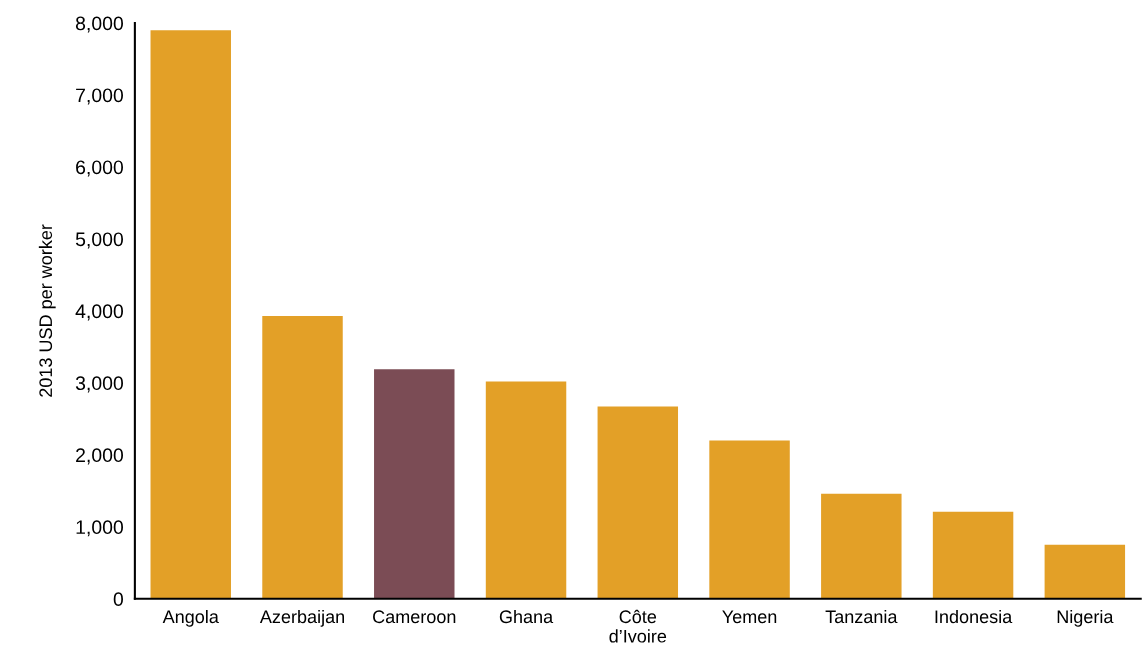  Describe the element at coordinates (118, 599) in the screenshot. I see `y-tick-label: 0` at that location.